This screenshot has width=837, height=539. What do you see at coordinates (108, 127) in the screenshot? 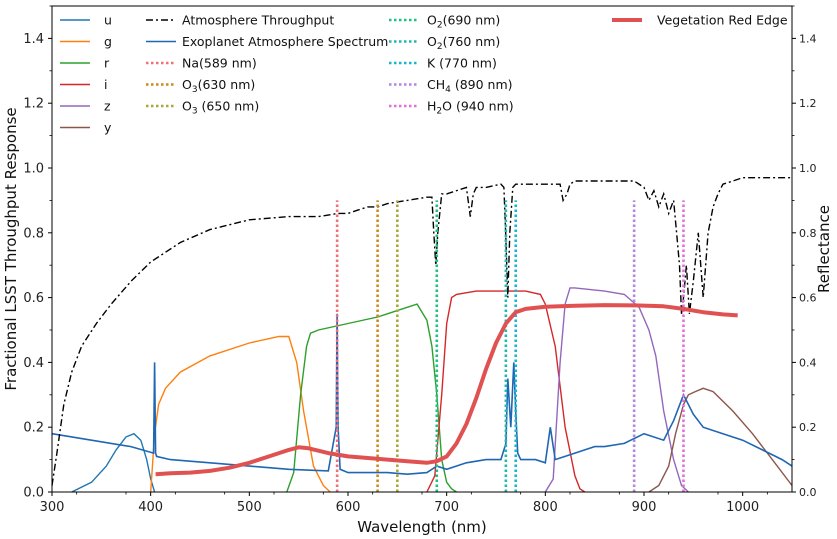
I see `legend-label-band-y: y` at bounding box center [108, 127].